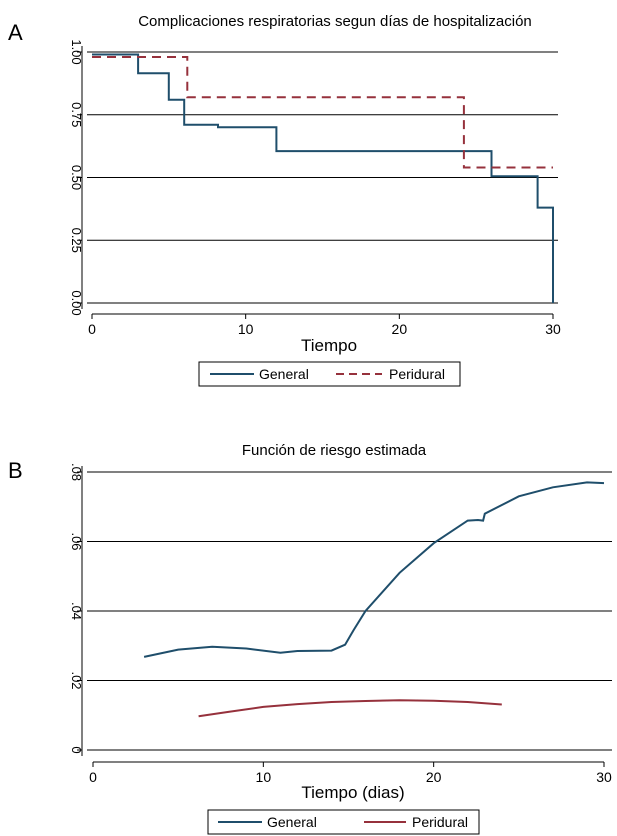  What do you see at coordinates (553, 329) in the screenshot?
I see `x-tick-label-a: 30` at bounding box center [553, 329].